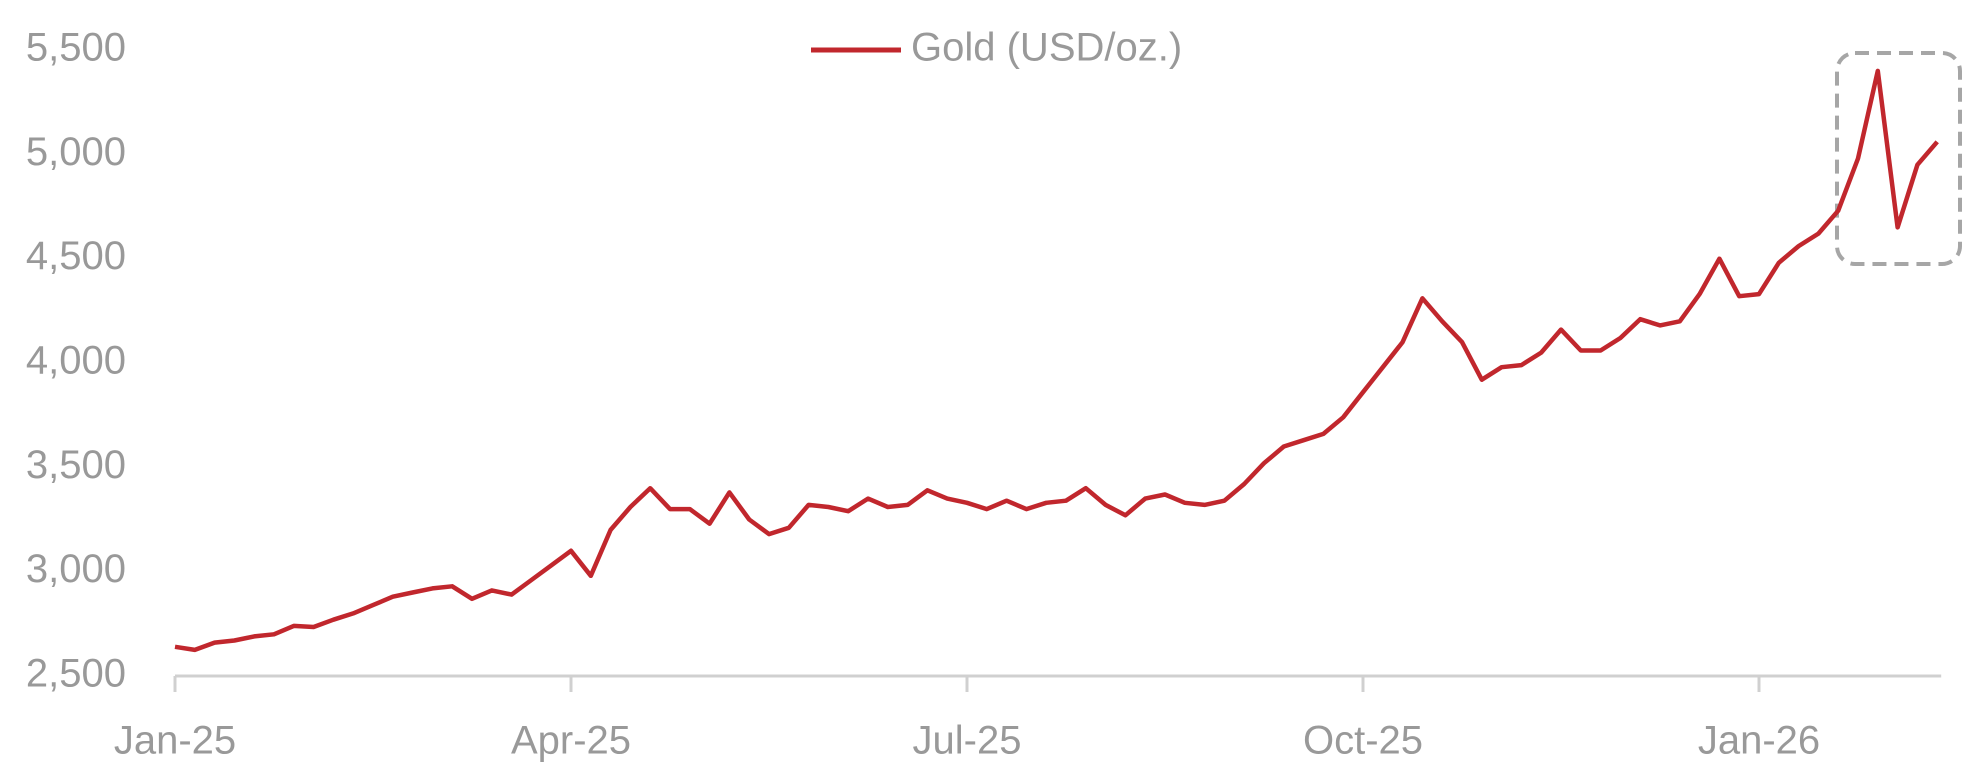 Image resolution: width=1972 pixels, height=780 pixels. I want to click on y-tick-label: 5,500, so click(76, 48).